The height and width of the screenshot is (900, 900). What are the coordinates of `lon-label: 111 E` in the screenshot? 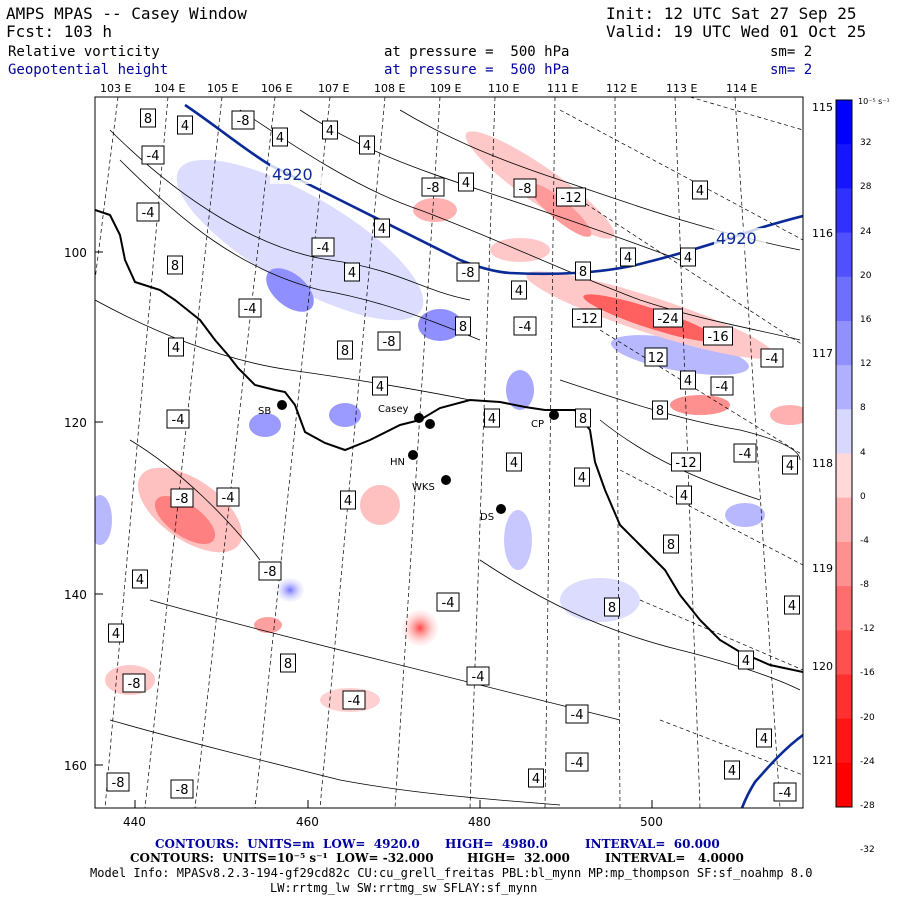 It's located at (562, 88).